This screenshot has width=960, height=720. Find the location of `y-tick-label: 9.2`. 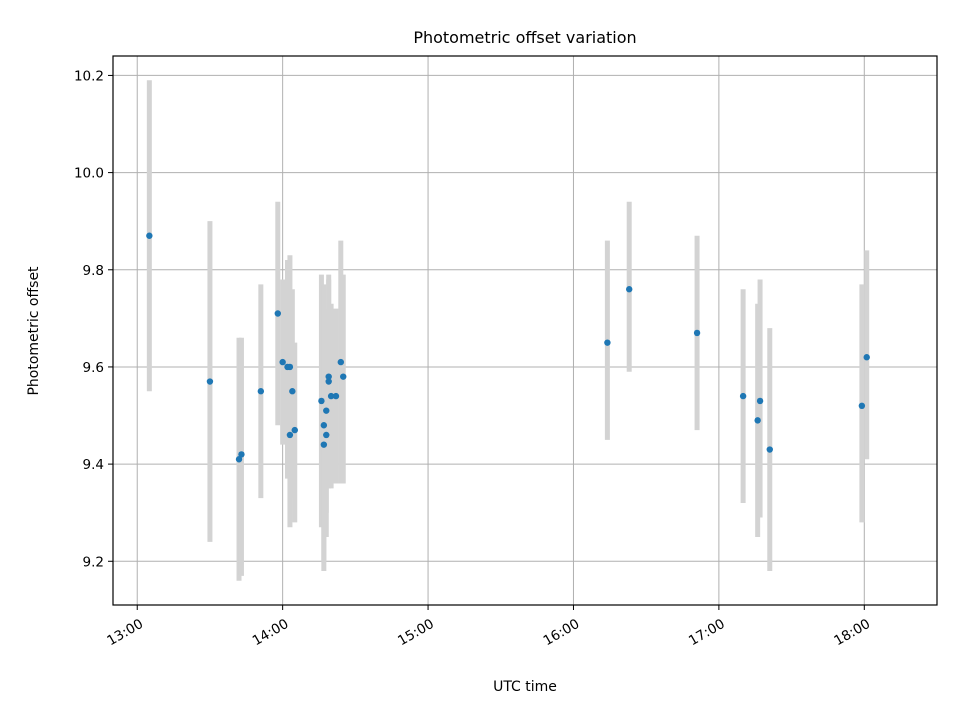

y-tick-label: 9.2 is located at coordinates (93, 562).